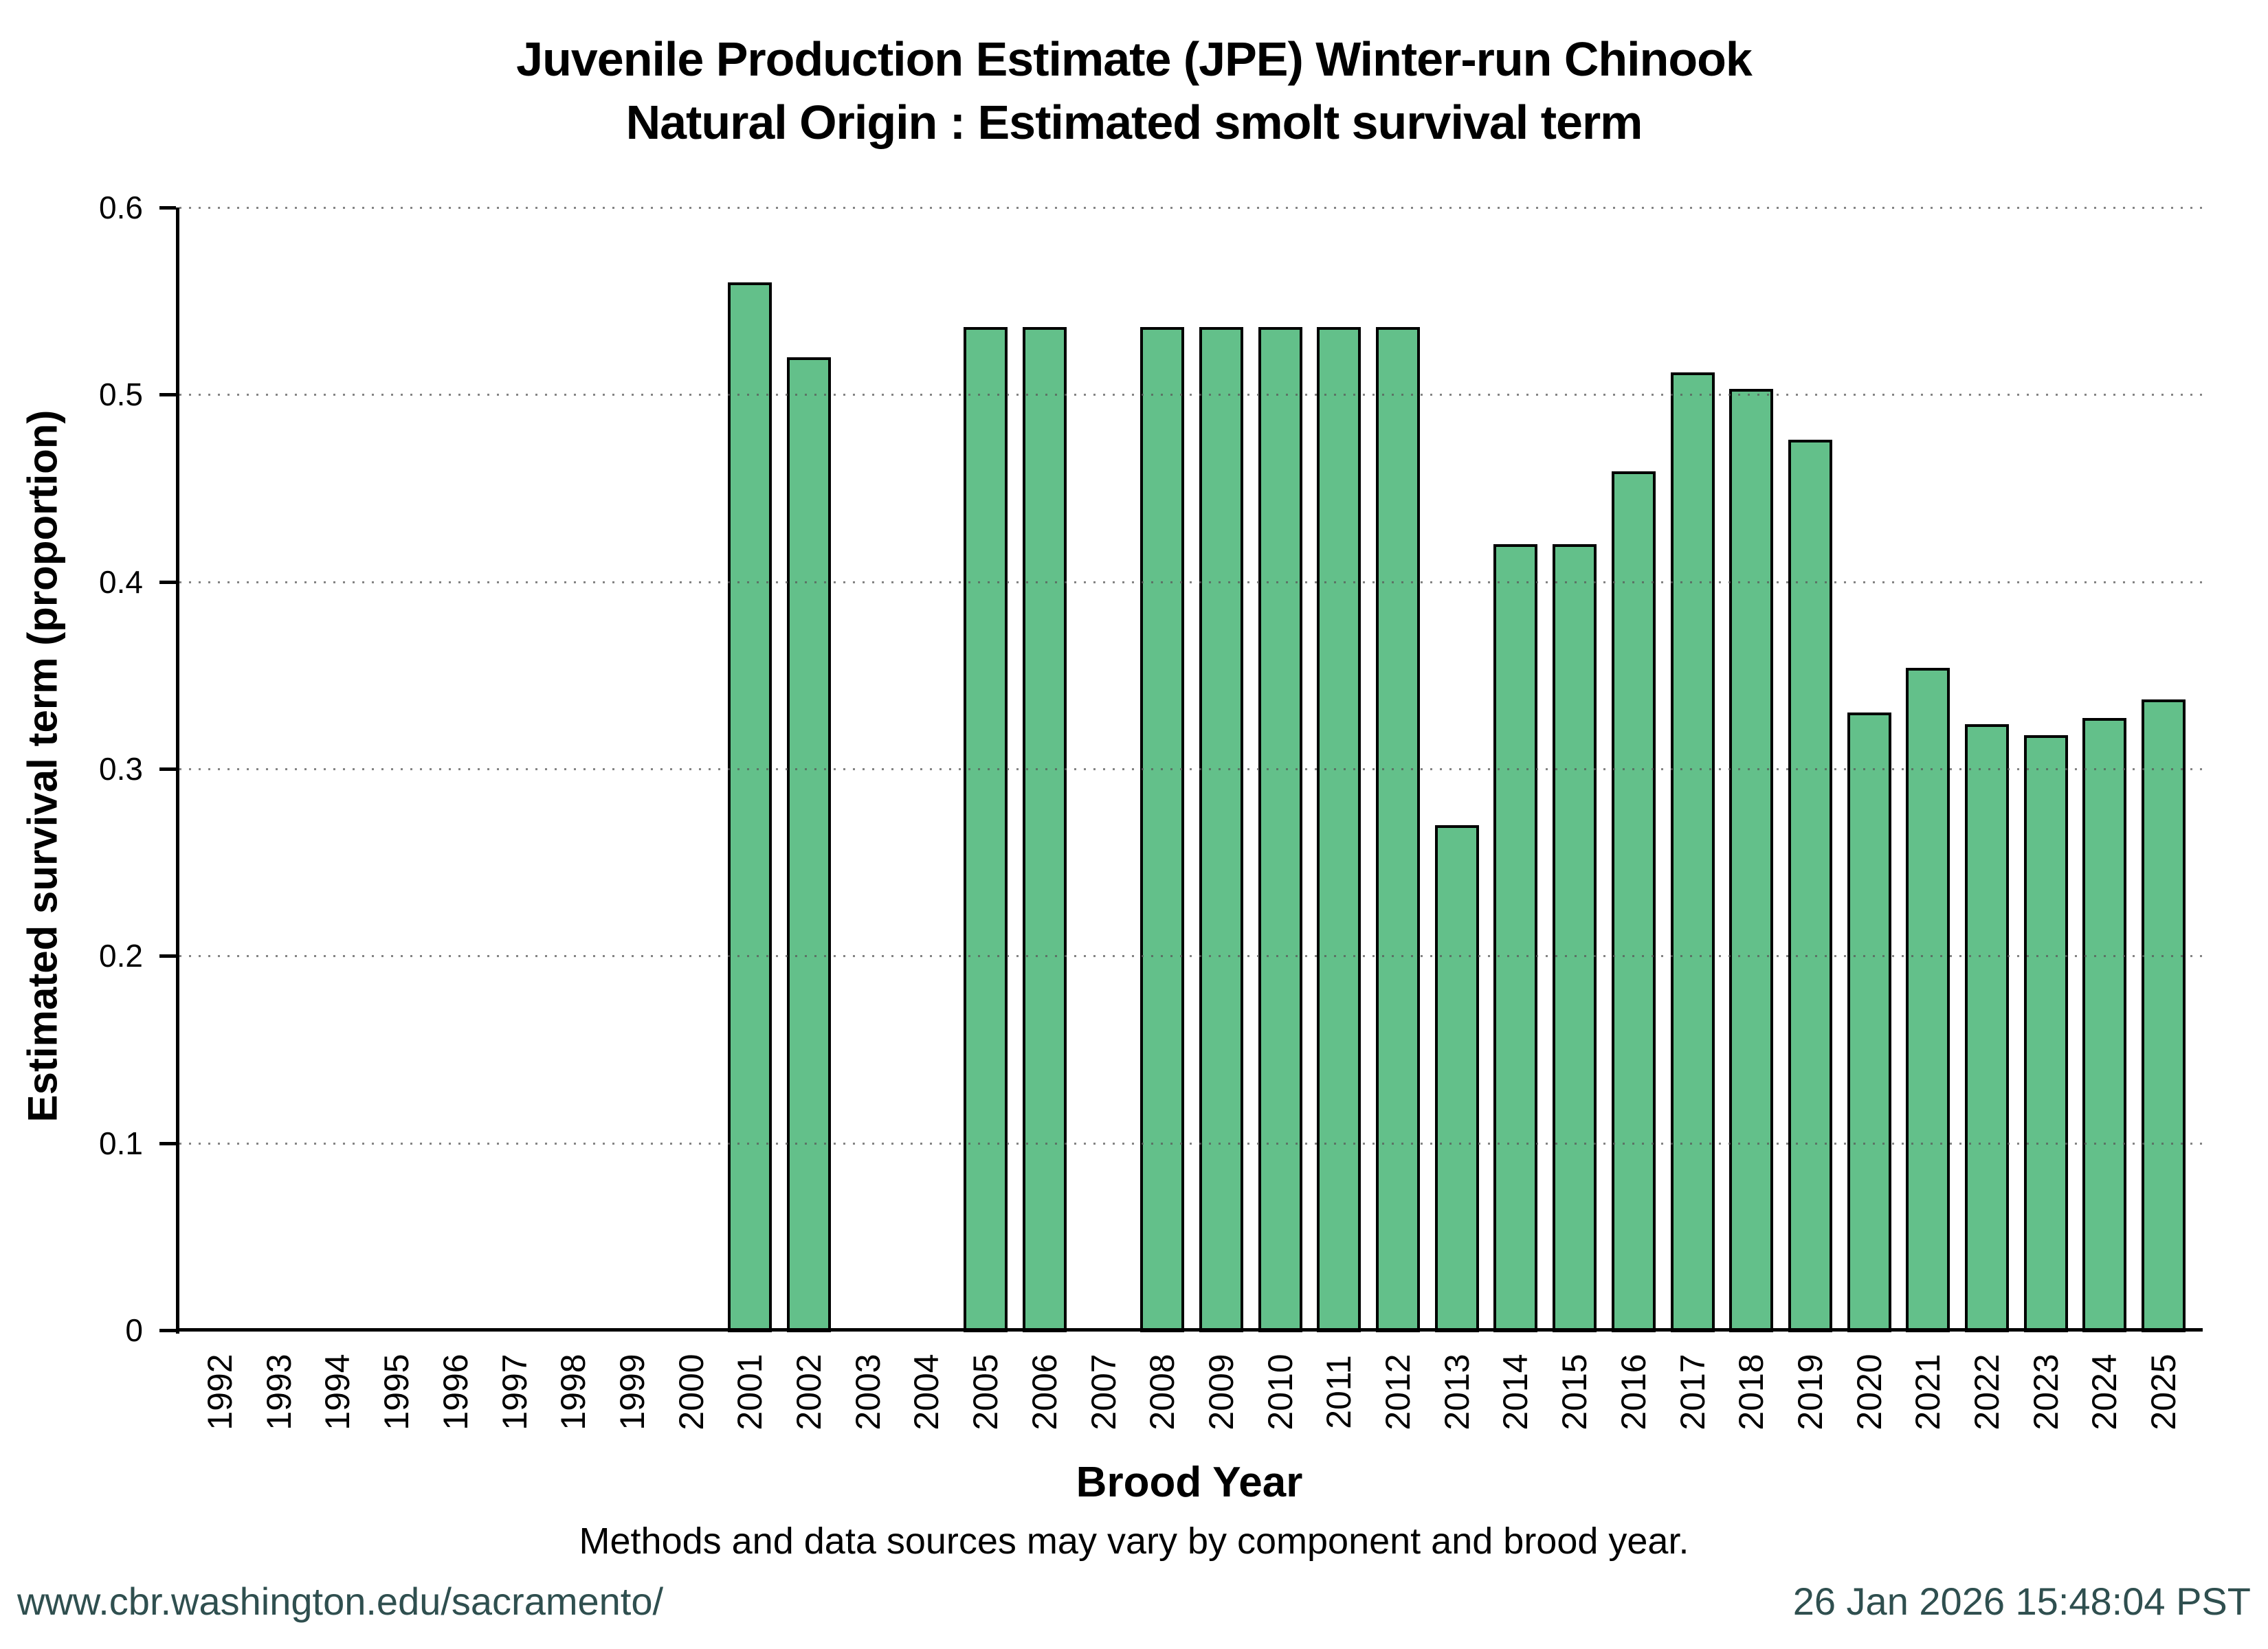 The width and height of the screenshot is (2268, 1649). What do you see at coordinates (2021, 1601) in the screenshot?
I see `footer-timestamp: 26 Jan 2026 15:48:04 PST` at bounding box center [2021, 1601].